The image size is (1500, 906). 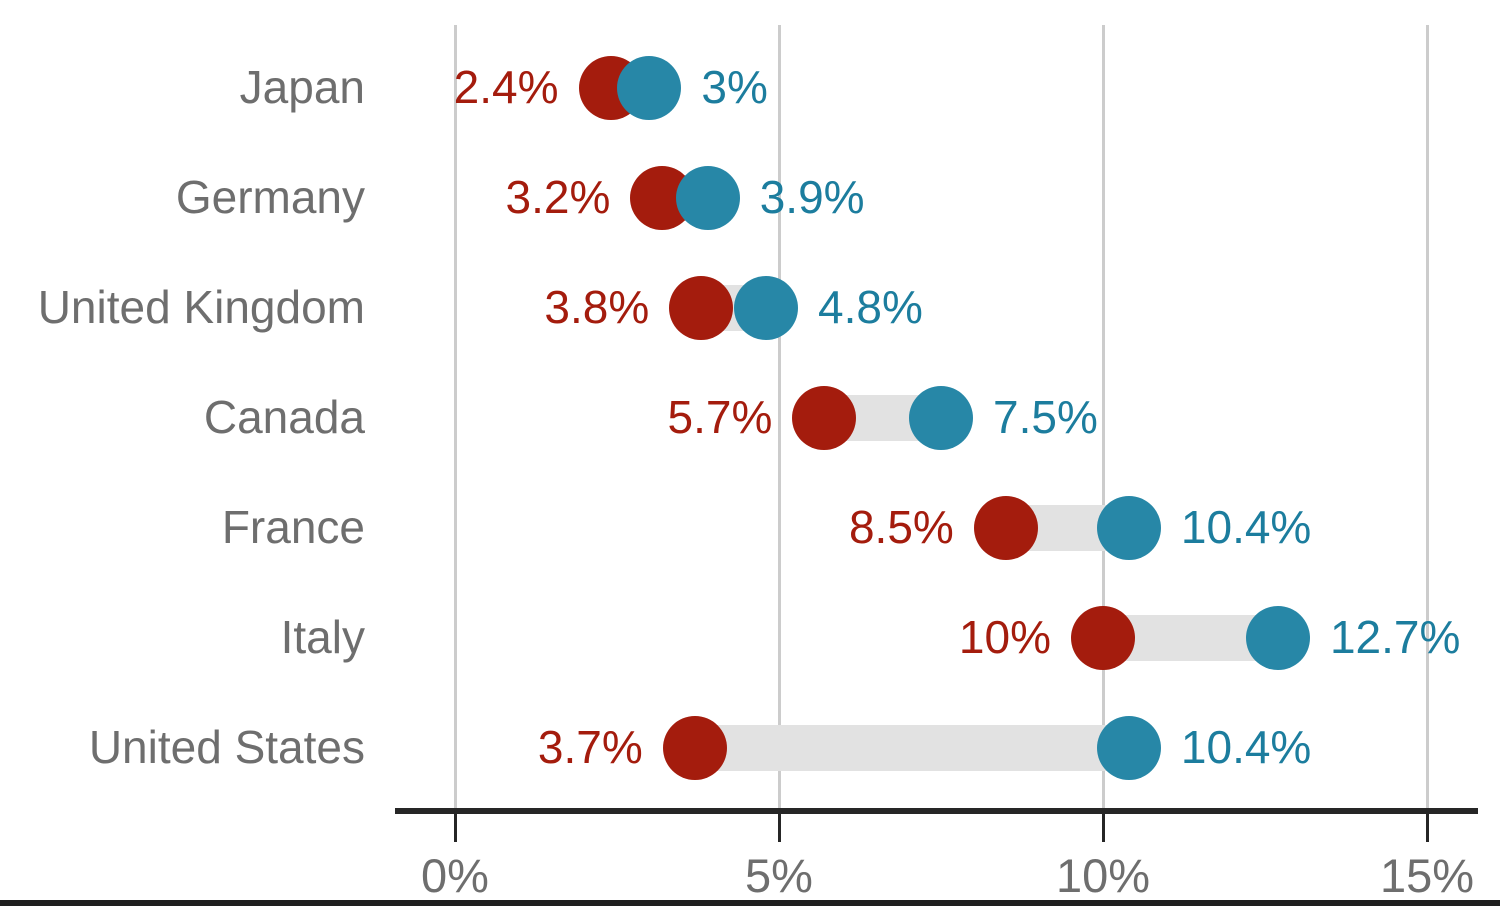 What do you see at coordinates (812, 197) in the screenshot?
I see `high-value-label: 3.9%` at bounding box center [812, 197].